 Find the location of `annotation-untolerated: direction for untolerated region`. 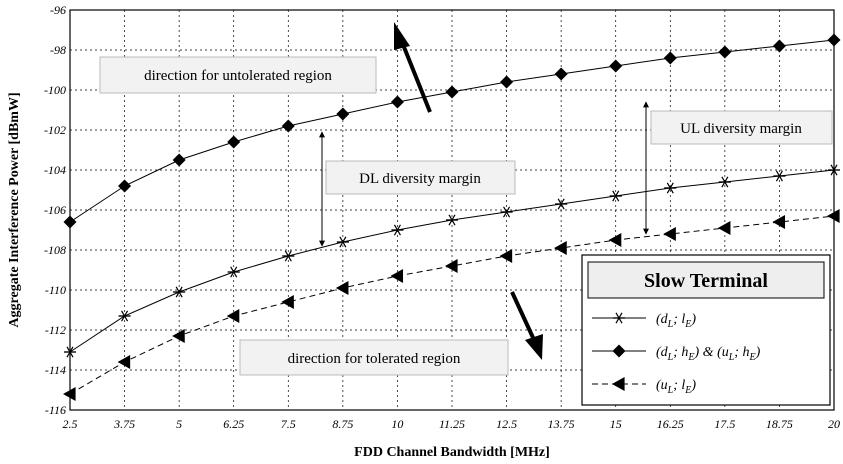

annotation-untolerated: direction for untolerated region is located at coordinates (238, 75).